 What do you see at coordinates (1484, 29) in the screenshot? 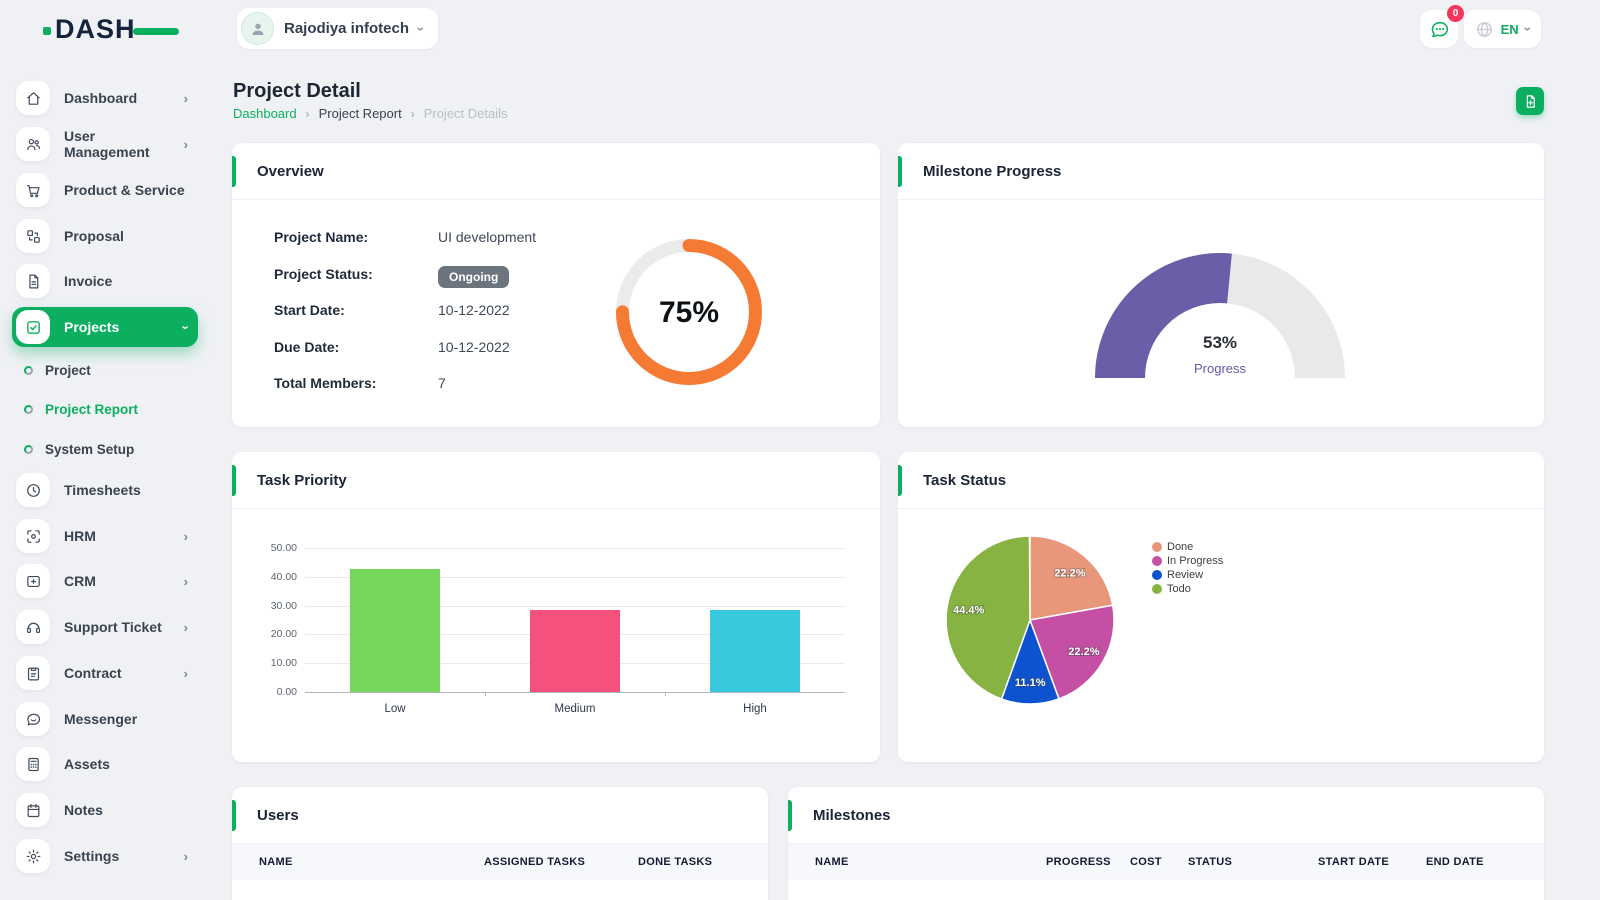
I see `globe-icon` at bounding box center [1484, 29].